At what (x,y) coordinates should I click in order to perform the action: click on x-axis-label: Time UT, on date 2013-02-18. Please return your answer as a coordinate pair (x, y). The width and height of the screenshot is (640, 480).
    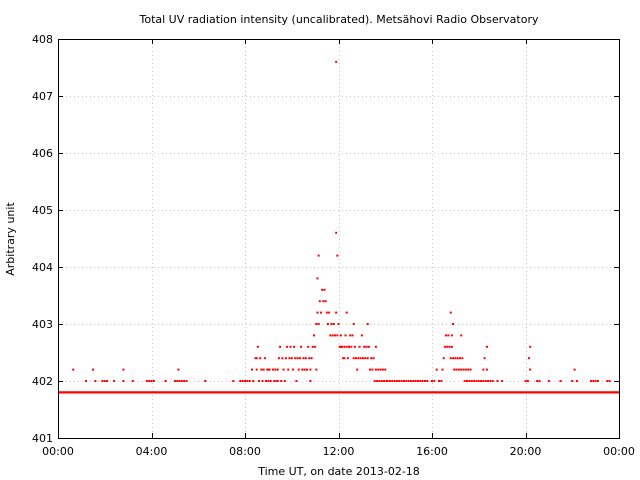
    Looking at the image, I should click on (338, 471).